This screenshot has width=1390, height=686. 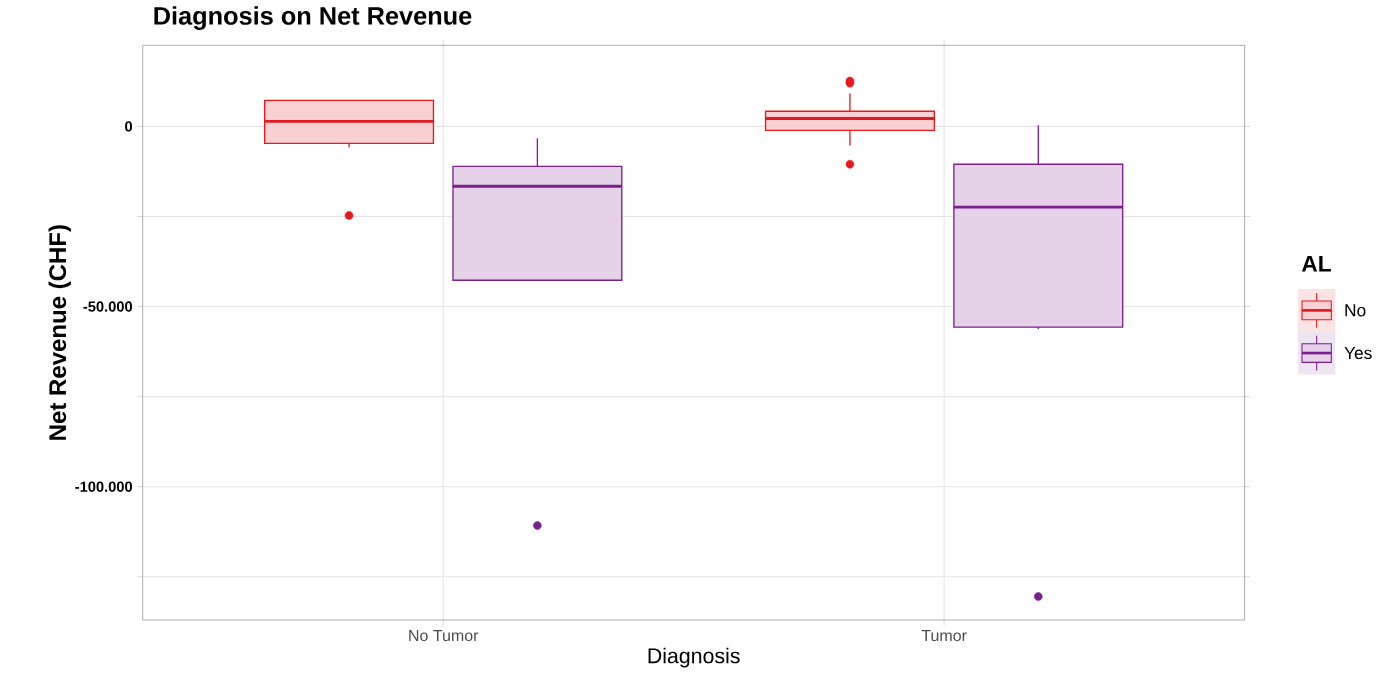 What do you see at coordinates (1316, 263) in the screenshot?
I see `legend-title: AL` at bounding box center [1316, 263].